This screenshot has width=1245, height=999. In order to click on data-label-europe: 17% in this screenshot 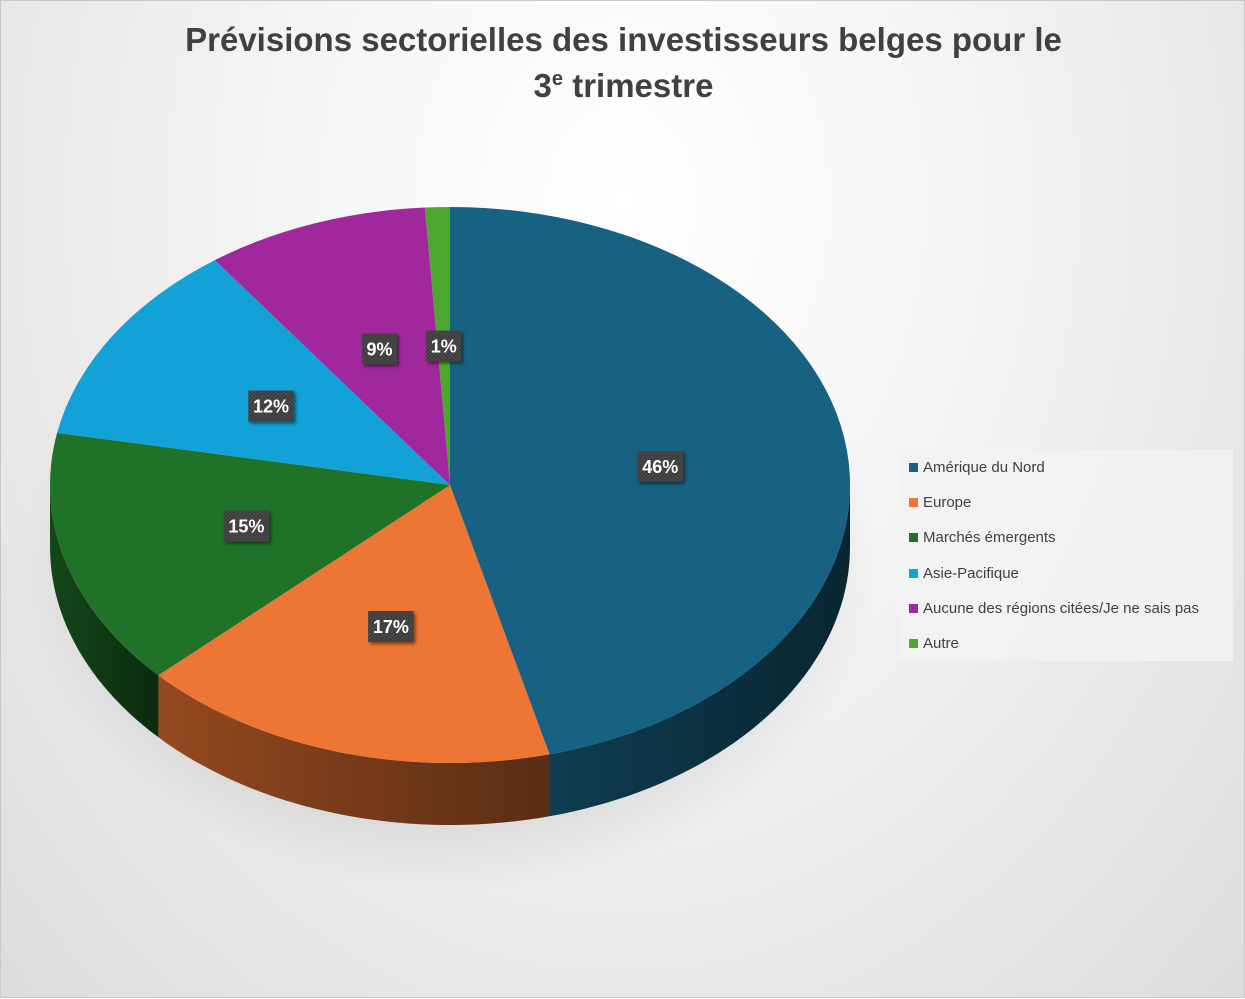, I will do `click(391, 626)`.